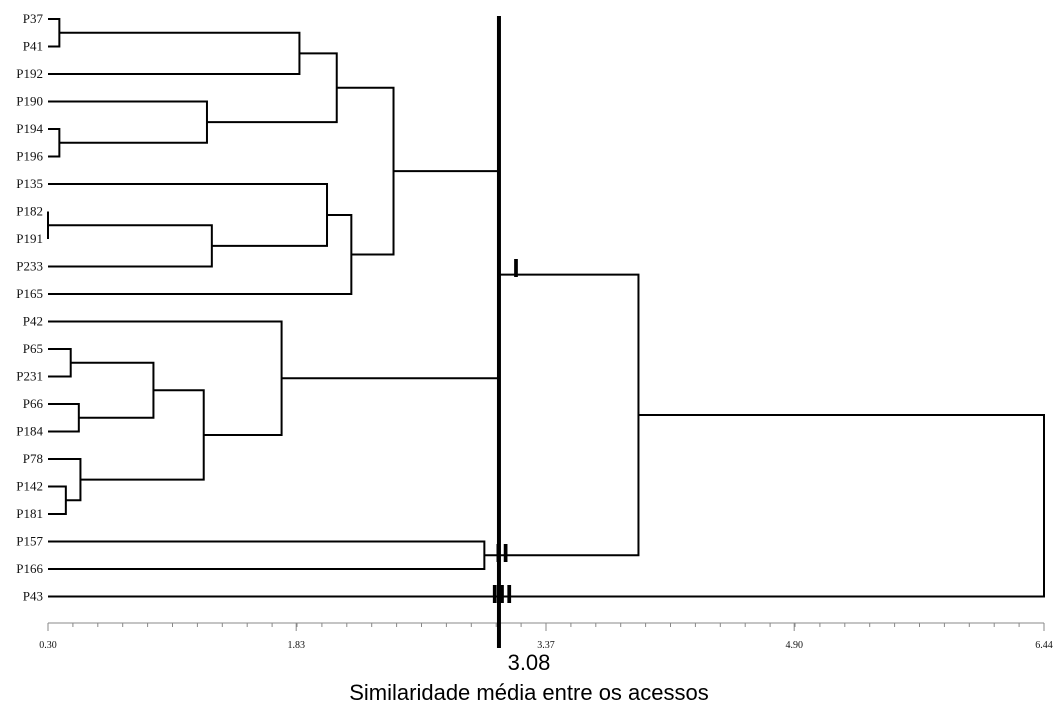  What do you see at coordinates (502, 553) in the screenshot?
I see `group-label-ii: II` at bounding box center [502, 553].